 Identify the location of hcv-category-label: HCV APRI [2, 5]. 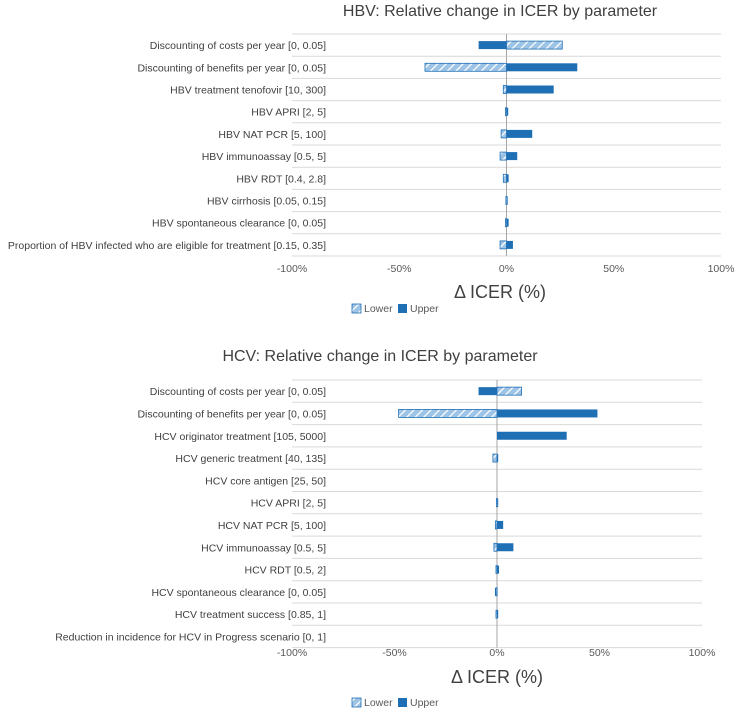
(288, 504).